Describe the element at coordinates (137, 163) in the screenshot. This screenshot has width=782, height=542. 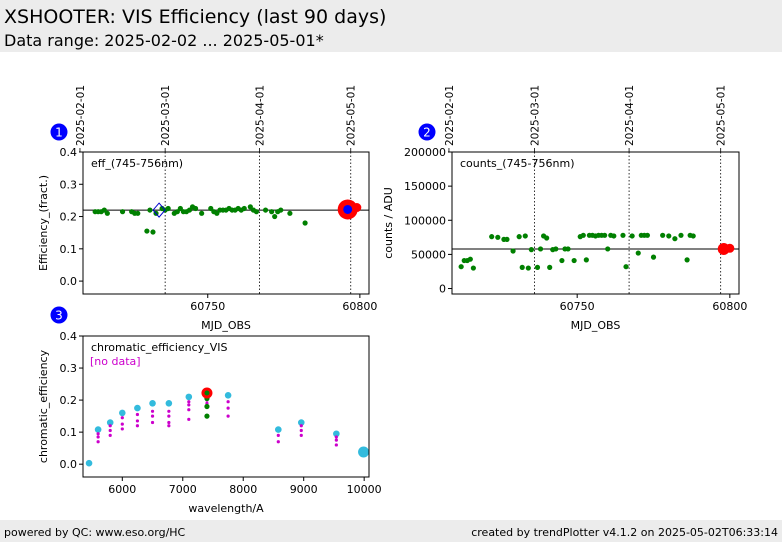
I see `plot-annotation: eff_(745-756nm)` at that location.